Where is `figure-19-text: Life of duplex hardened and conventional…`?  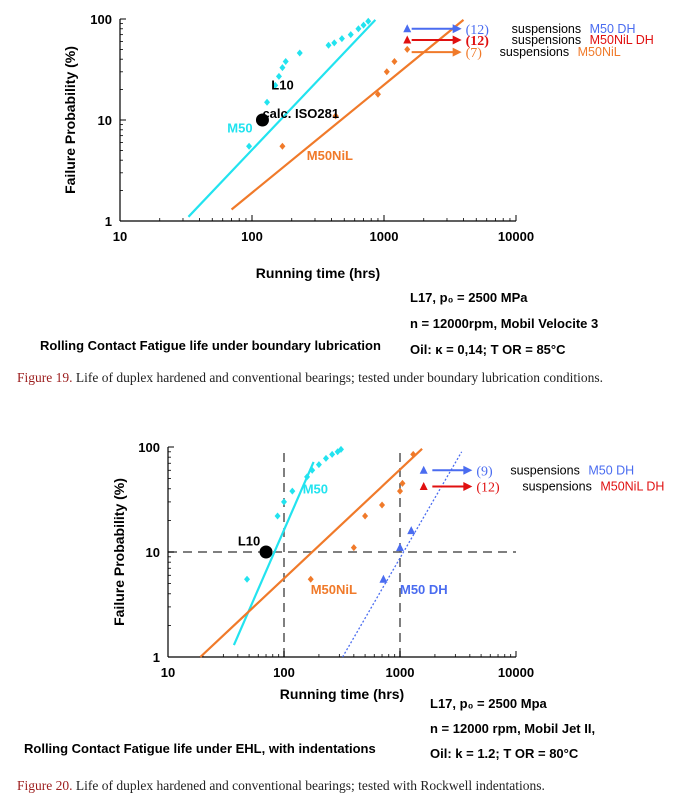 figure-19-text: Life of duplex hardened and conventional… is located at coordinates (337, 377).